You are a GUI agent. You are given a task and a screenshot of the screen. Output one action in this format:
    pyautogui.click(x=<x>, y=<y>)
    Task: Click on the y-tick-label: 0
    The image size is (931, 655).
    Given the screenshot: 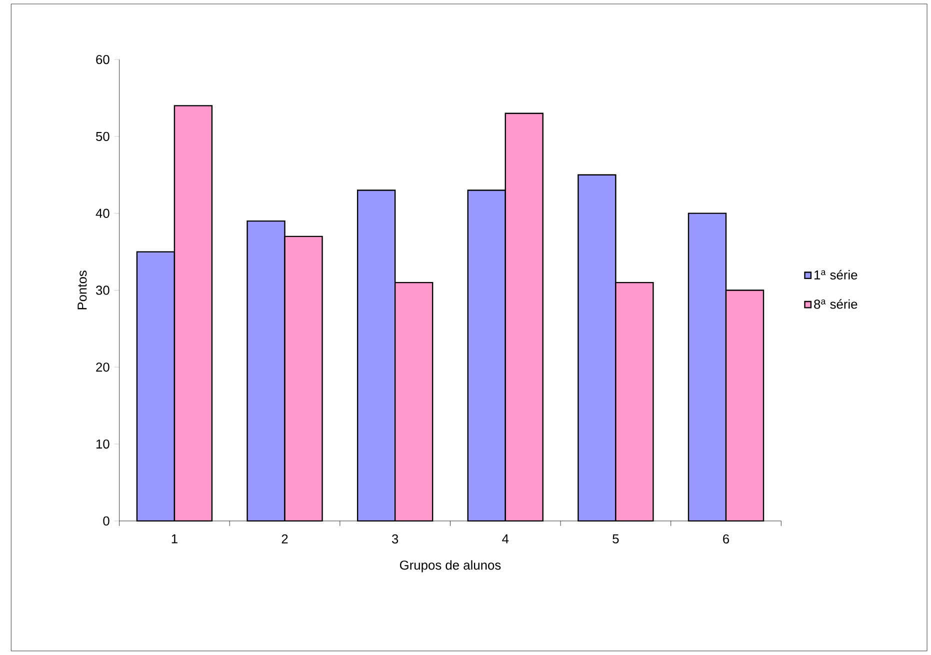 What is the action you would take?
    pyautogui.click(x=106, y=521)
    